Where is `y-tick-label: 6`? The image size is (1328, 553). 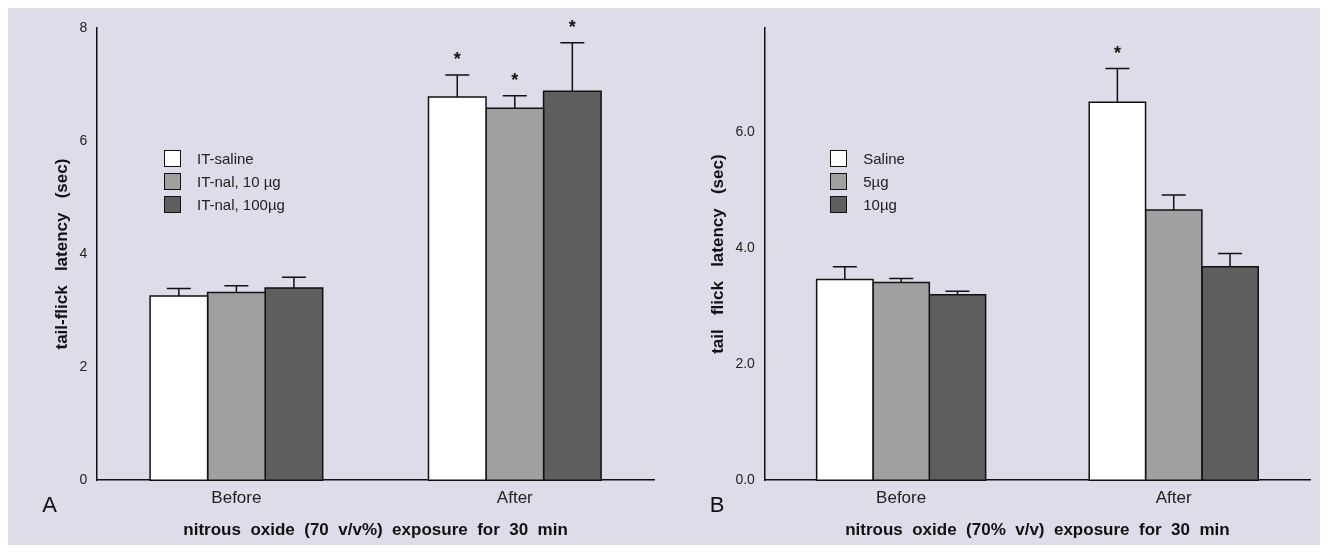 y-tick-label: 6 is located at coordinates (83, 139).